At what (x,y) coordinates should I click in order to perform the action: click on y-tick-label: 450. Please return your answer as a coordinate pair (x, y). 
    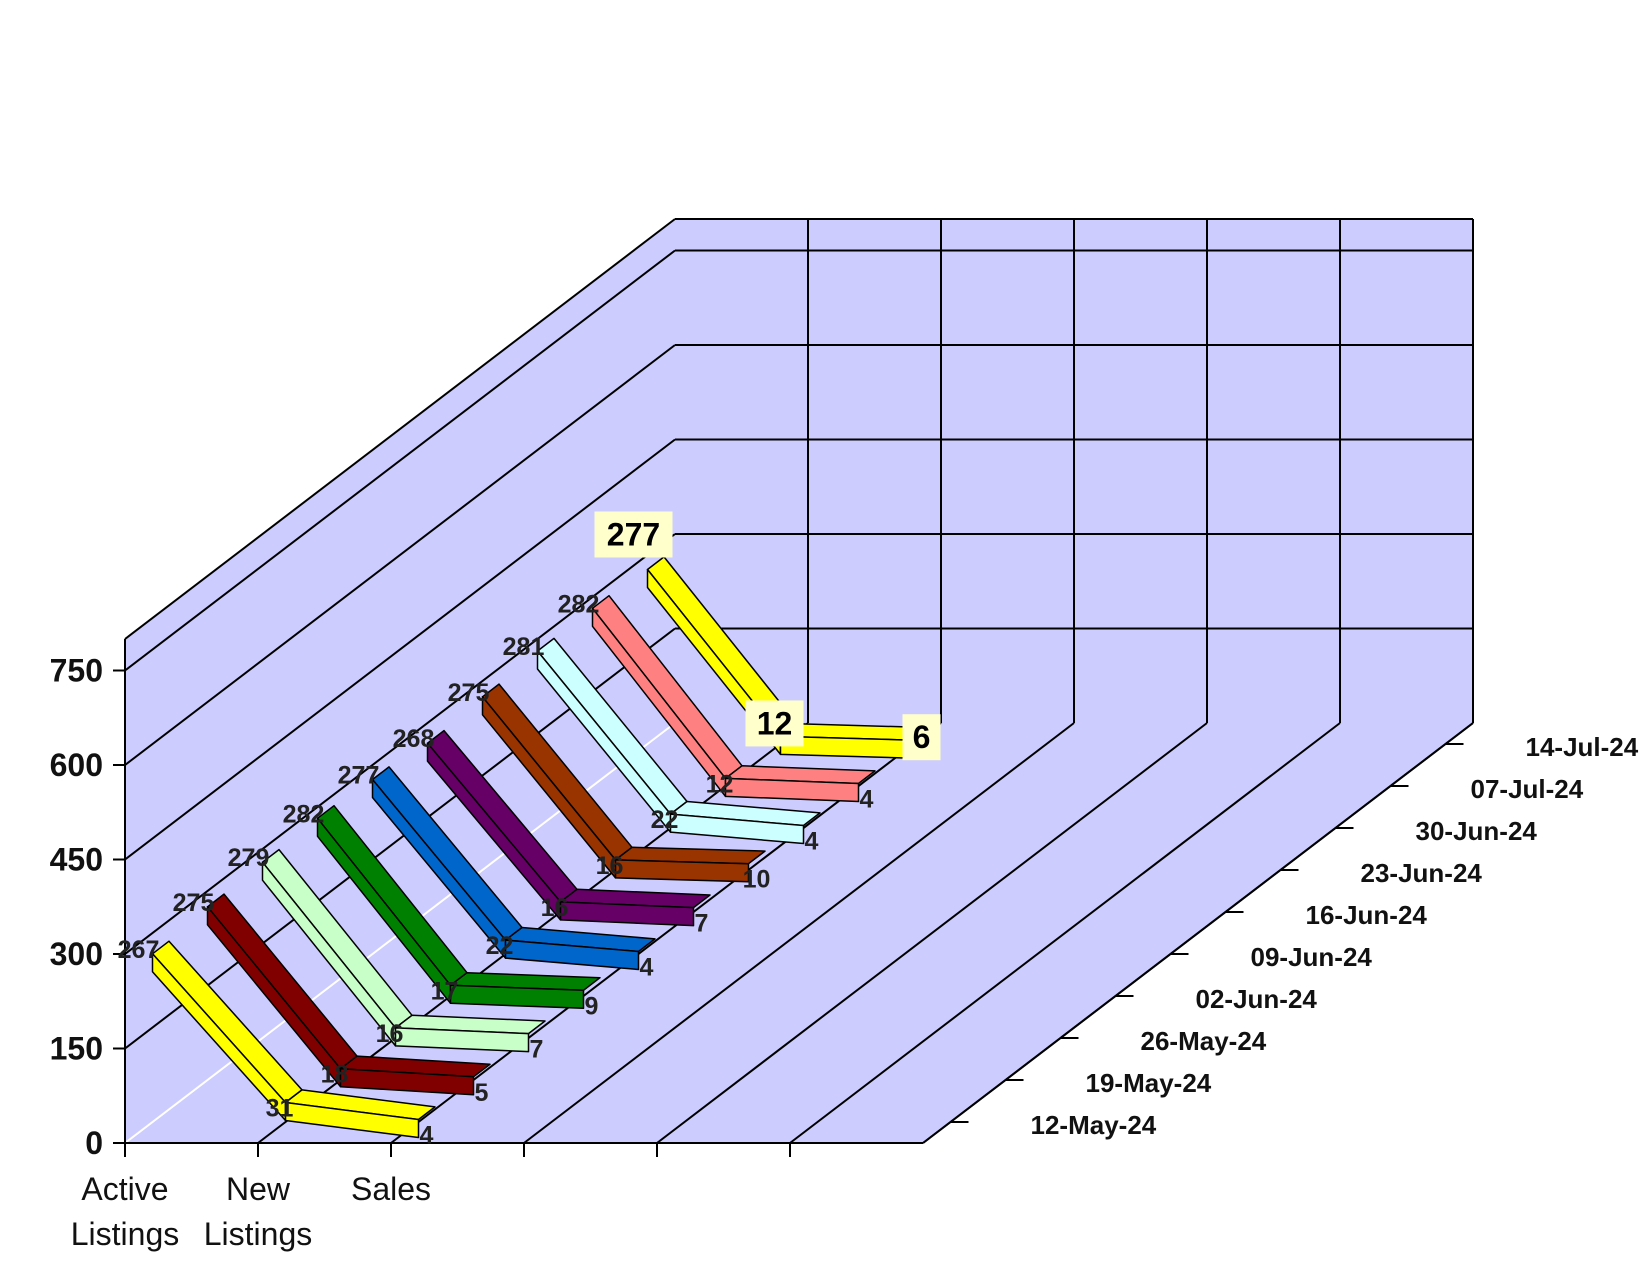
    Looking at the image, I should click on (76, 860).